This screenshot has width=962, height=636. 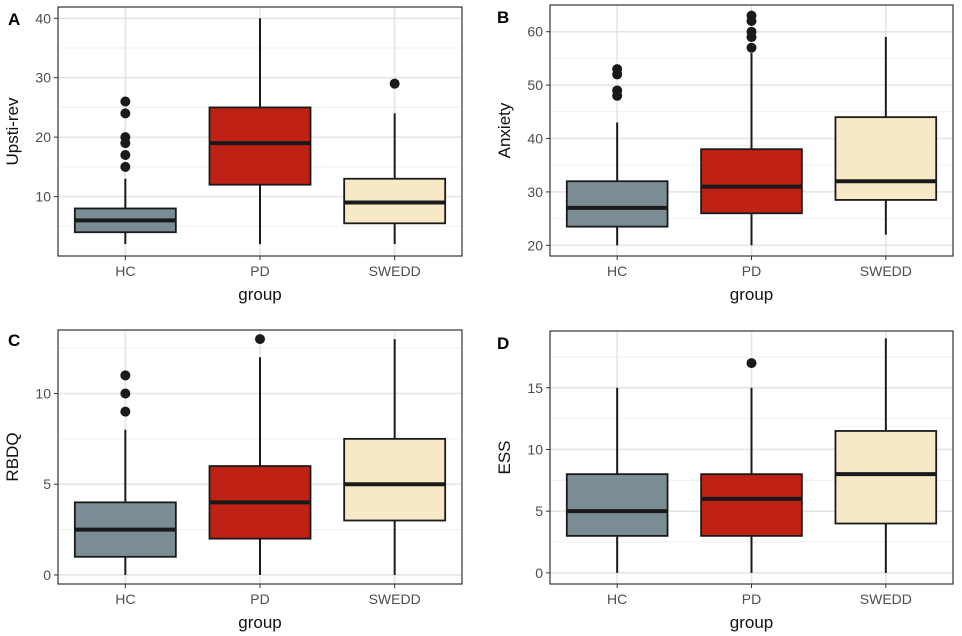 What do you see at coordinates (535, 388) in the screenshot?
I see `y-tick-label: 15` at bounding box center [535, 388].